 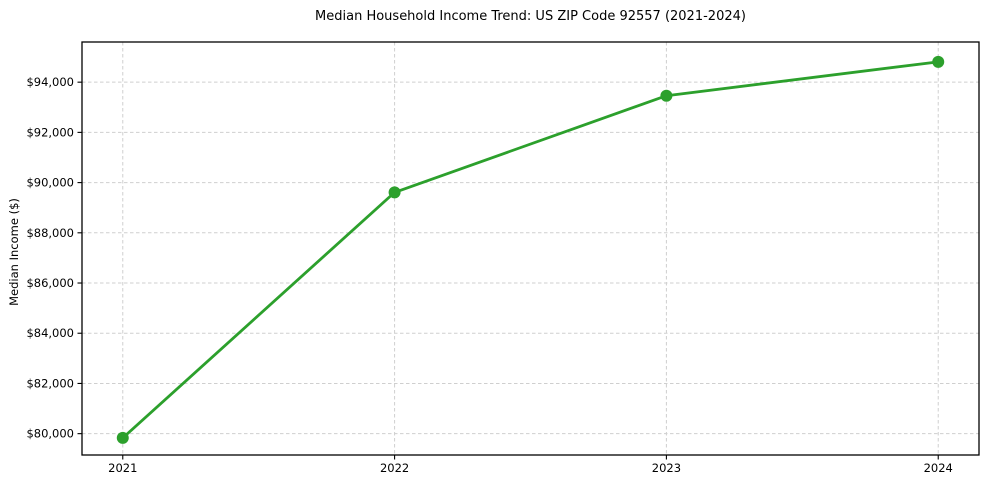 What do you see at coordinates (938, 468) in the screenshot?
I see `x-tick-label: 2024` at bounding box center [938, 468].